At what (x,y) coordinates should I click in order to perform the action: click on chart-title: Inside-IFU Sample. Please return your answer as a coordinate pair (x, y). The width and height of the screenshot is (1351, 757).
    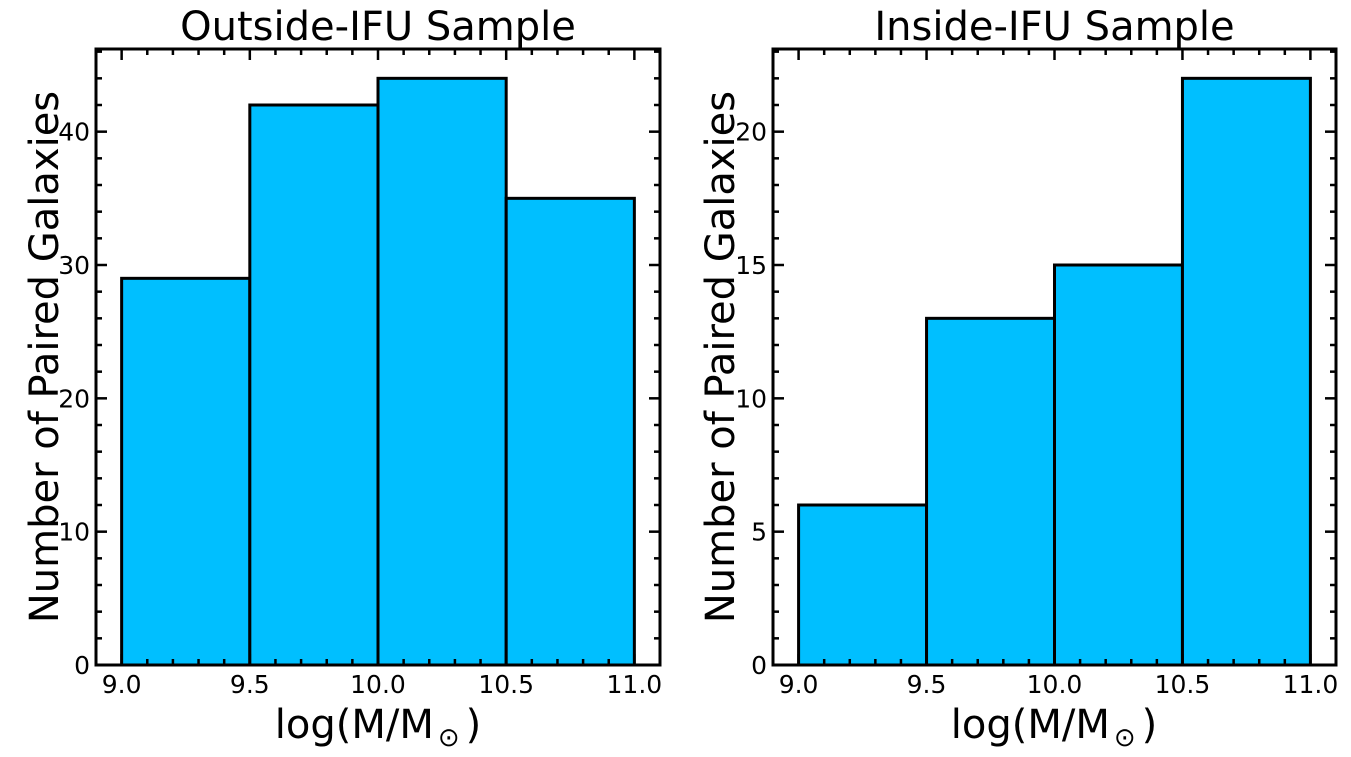
    Looking at the image, I should click on (1054, 27).